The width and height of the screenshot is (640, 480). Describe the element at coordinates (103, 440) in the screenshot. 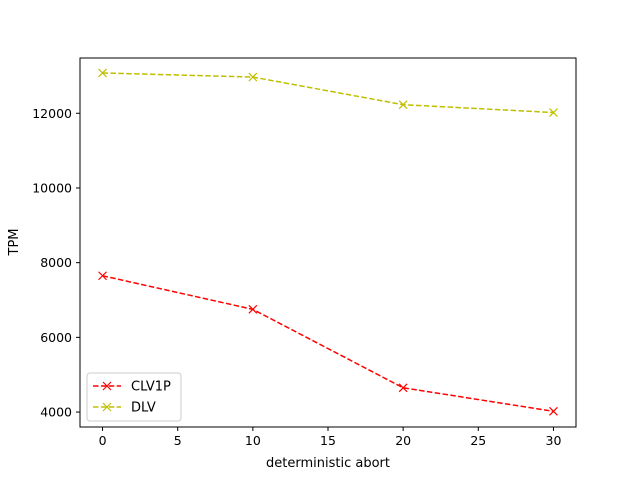

I see `x-tick-label-0: 0` at that location.